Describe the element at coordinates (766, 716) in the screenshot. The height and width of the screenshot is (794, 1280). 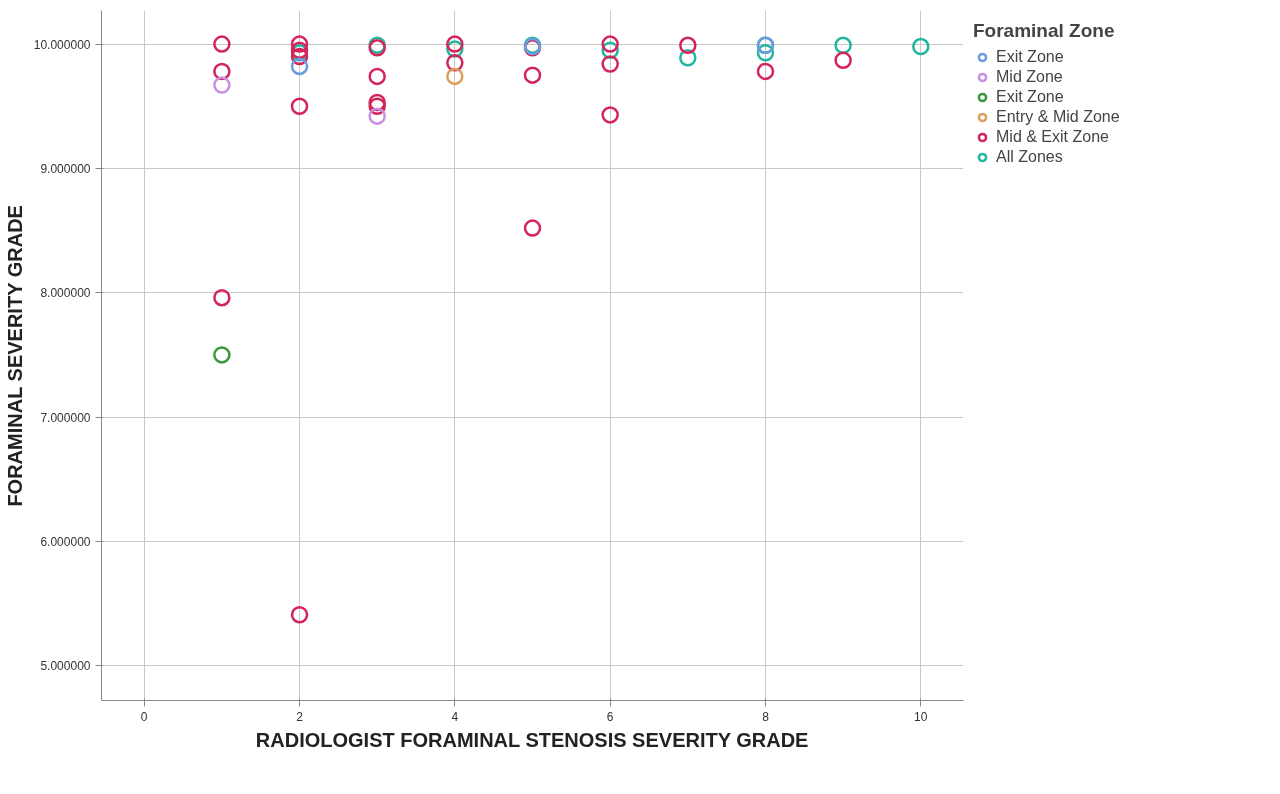
I see `x-tick-label: 8` at that location.